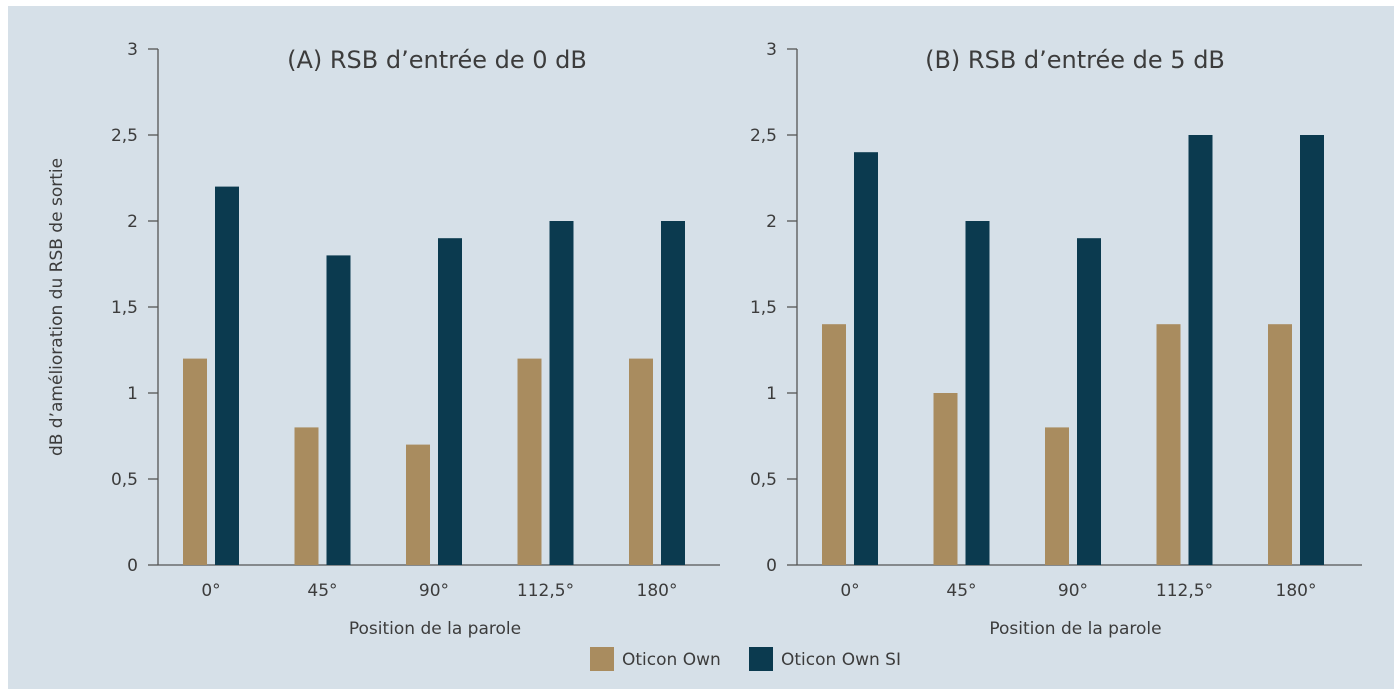 The height and width of the screenshot is (694, 1400). What do you see at coordinates (671, 660) in the screenshot?
I see `legend-label-oticon-own: Oticon Own` at bounding box center [671, 660].